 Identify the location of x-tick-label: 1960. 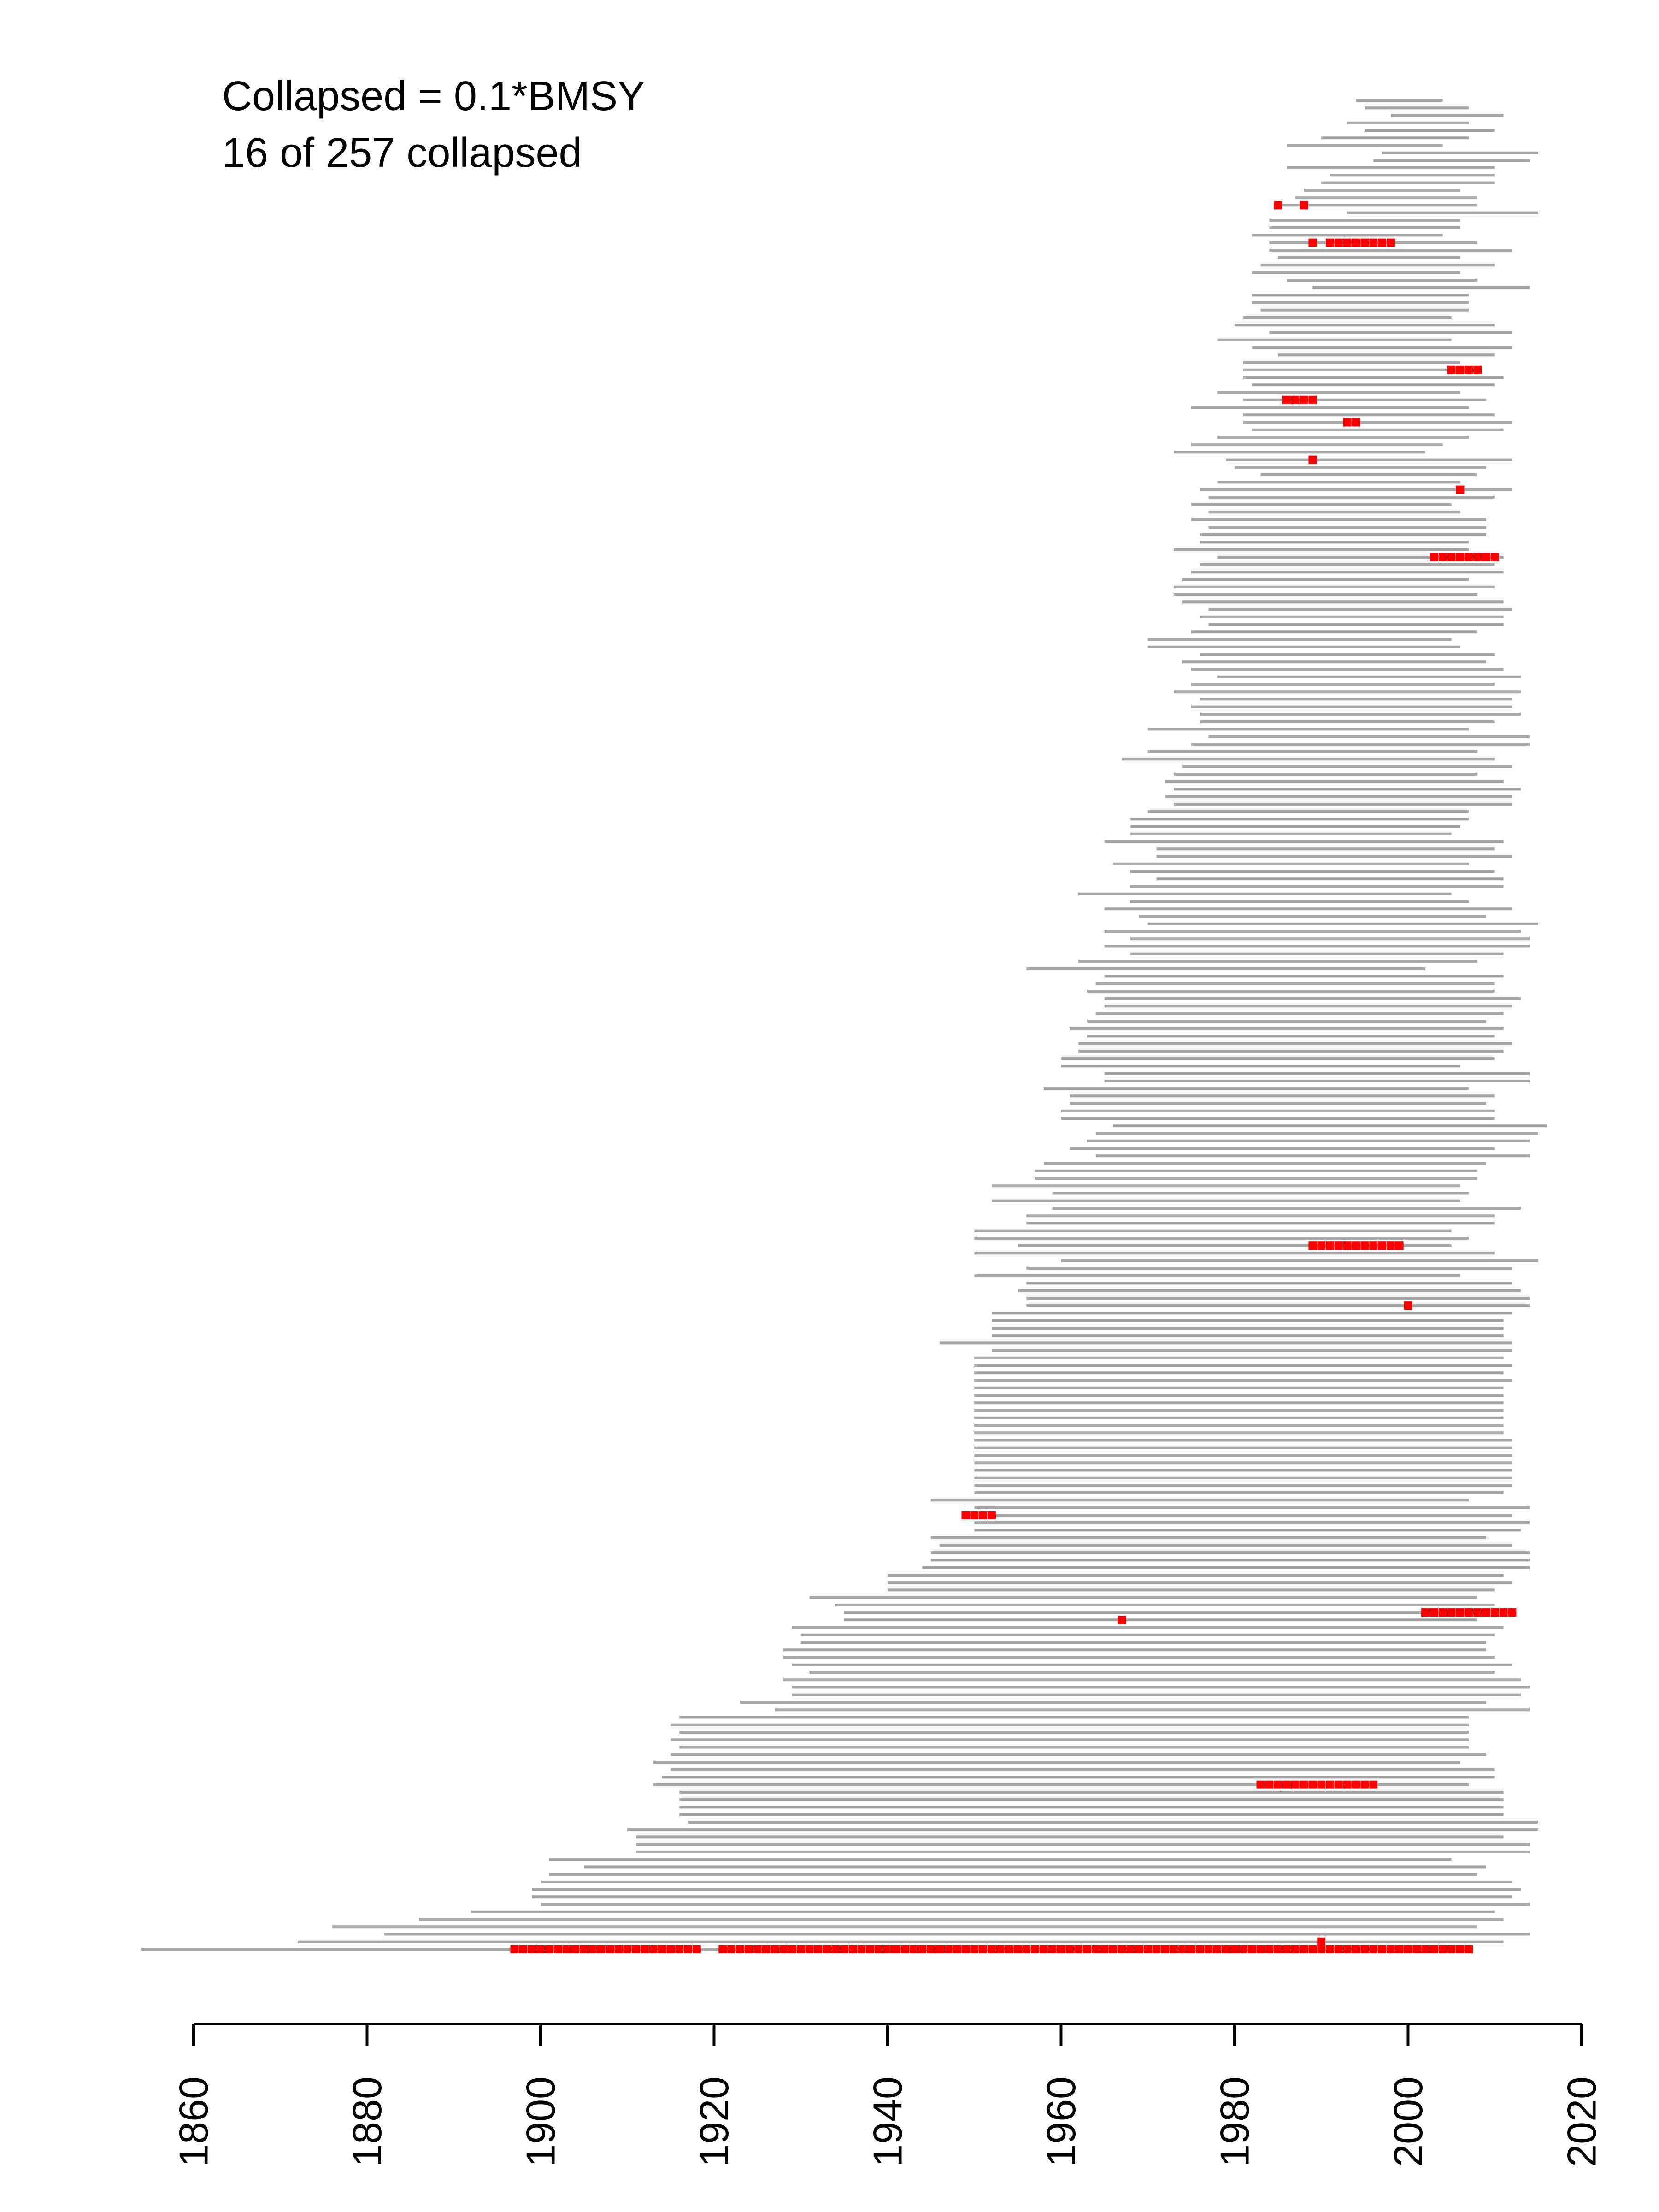
(1061, 2122).